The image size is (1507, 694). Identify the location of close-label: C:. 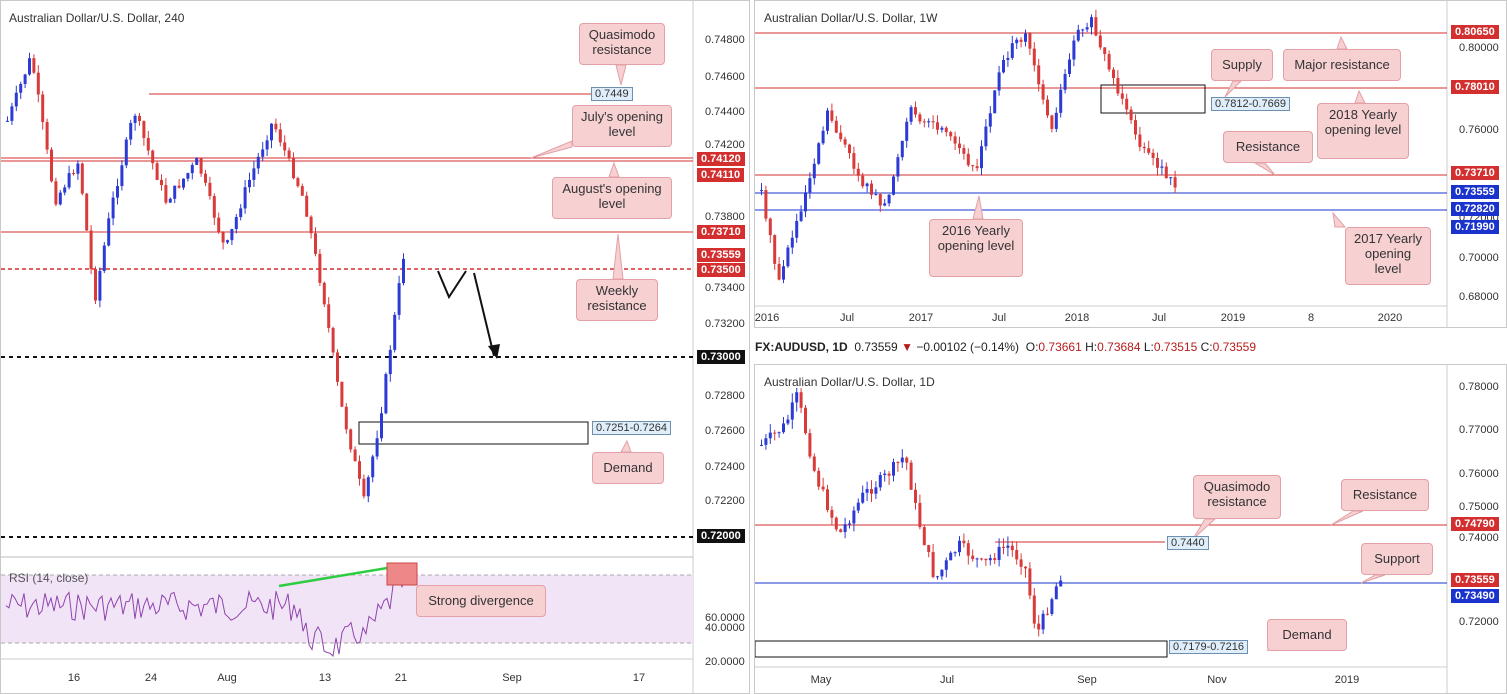
(1206, 347).